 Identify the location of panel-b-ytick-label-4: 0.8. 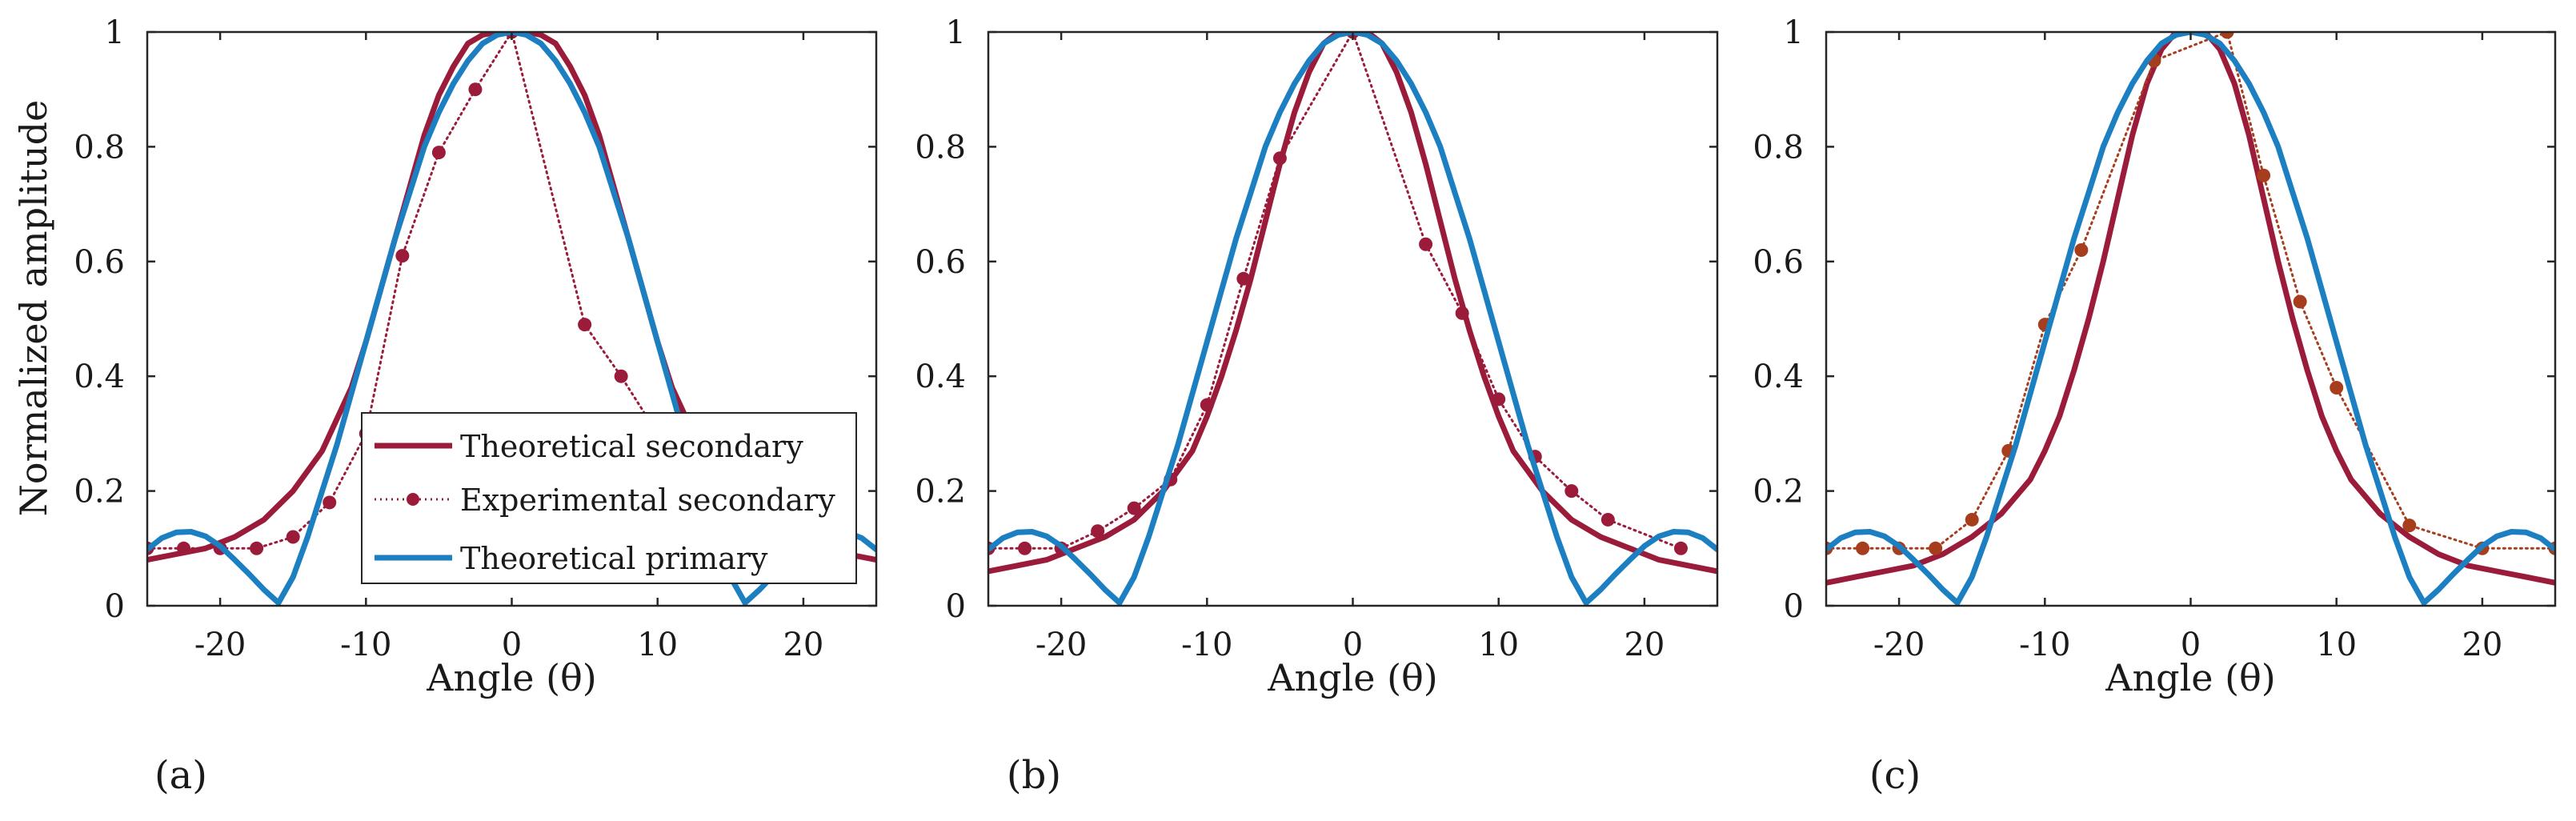
(940, 147).